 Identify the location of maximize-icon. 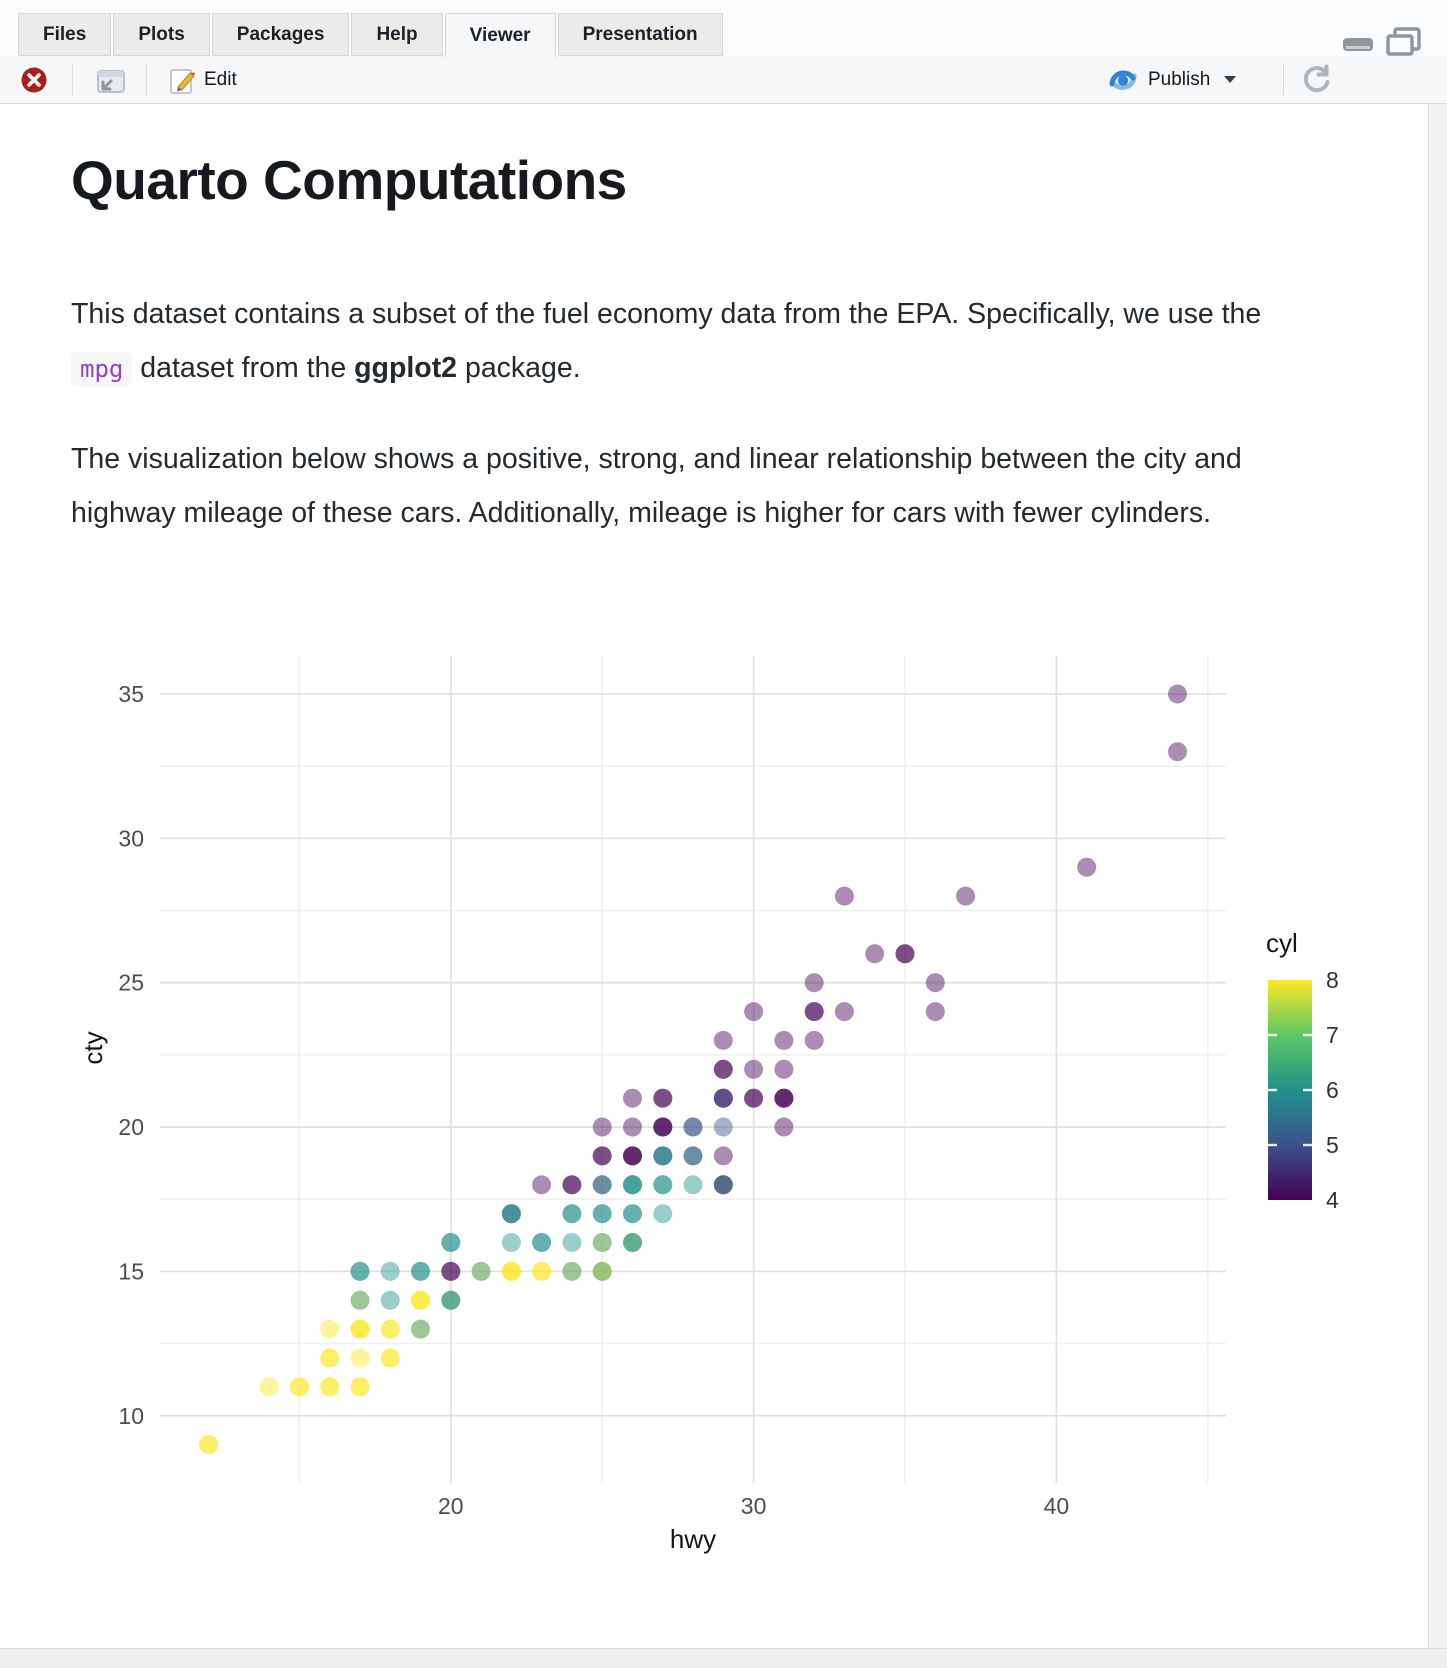
(1404, 42).